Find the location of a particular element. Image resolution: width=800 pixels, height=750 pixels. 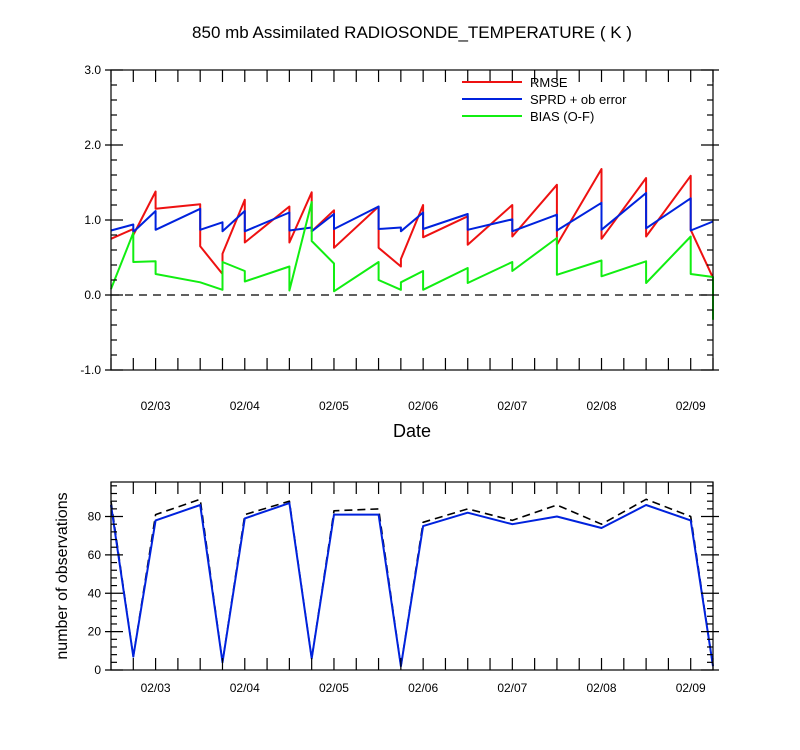

y-tick-label: 2.0 is located at coordinates (92, 145).